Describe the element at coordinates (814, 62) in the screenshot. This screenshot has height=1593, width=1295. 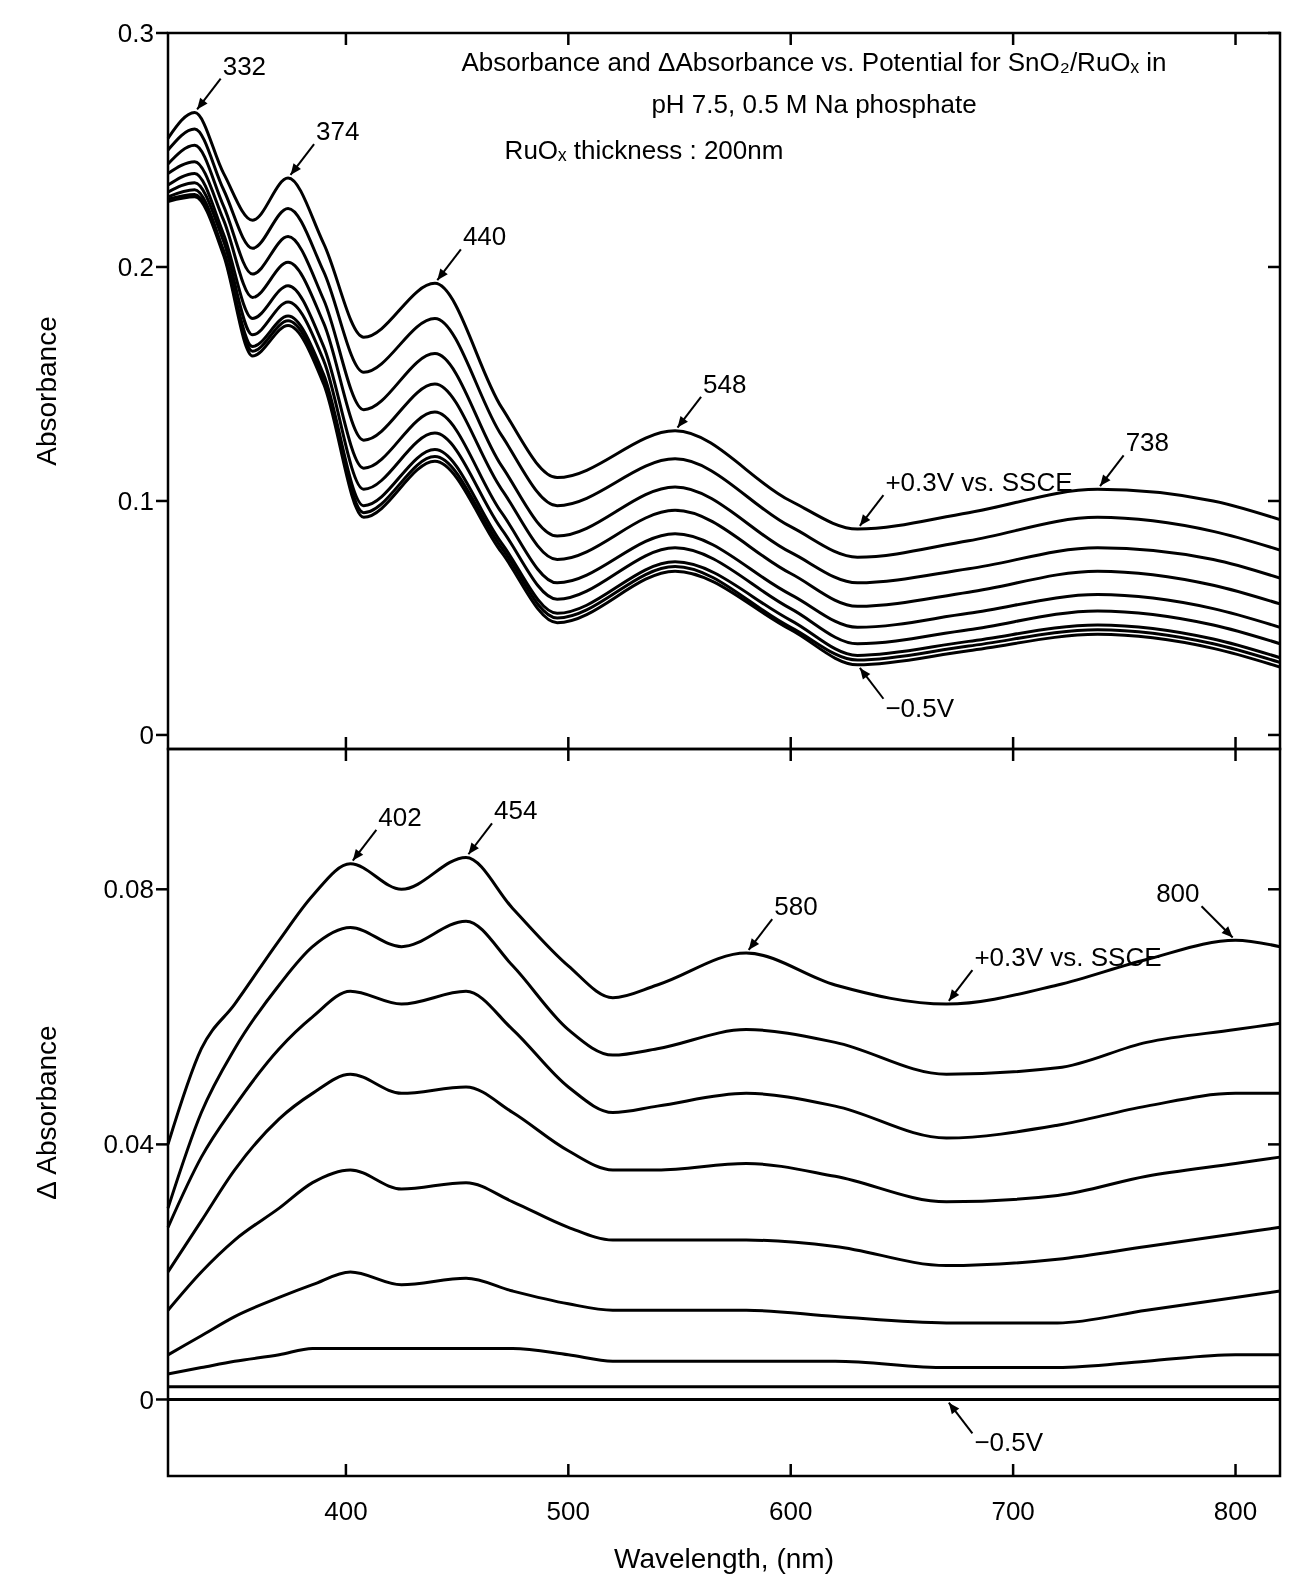
I see `text: Absorbance and ΔAbsorbance vs. Potential for SnO₂/RuOₓ in` at that location.